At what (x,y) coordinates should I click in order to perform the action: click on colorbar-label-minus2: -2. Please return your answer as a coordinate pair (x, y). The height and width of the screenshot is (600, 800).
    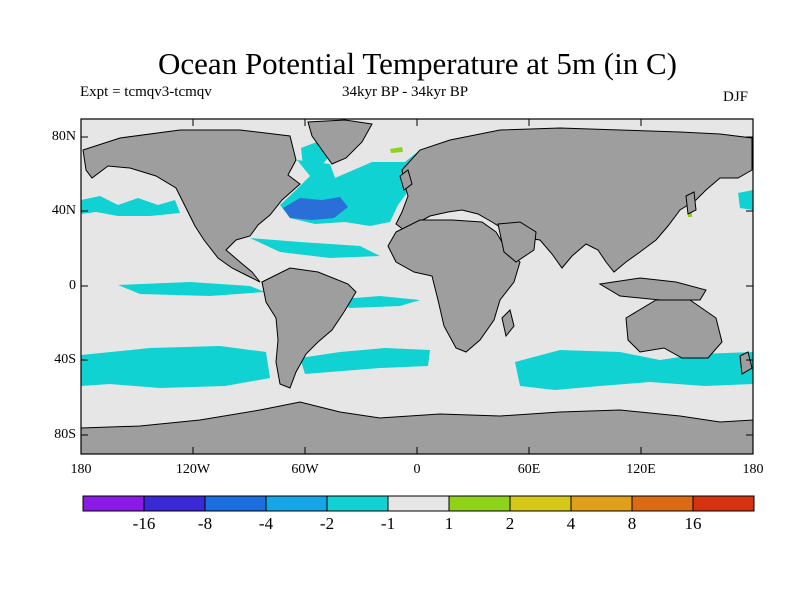
    Looking at the image, I should click on (327, 523).